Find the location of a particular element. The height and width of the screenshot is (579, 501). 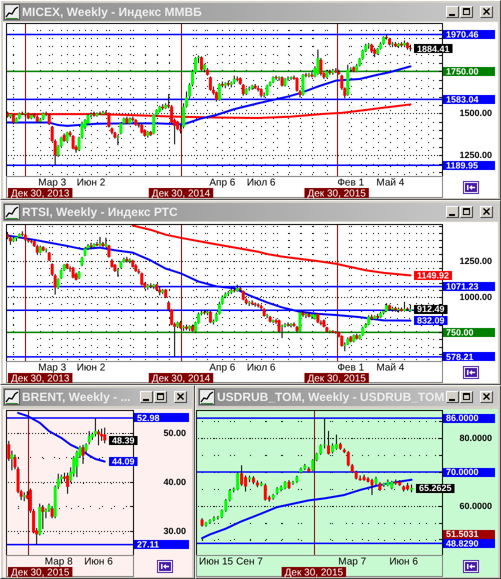

chart-title: RTSI, Weekly - Индекс РТС is located at coordinates (100, 212).